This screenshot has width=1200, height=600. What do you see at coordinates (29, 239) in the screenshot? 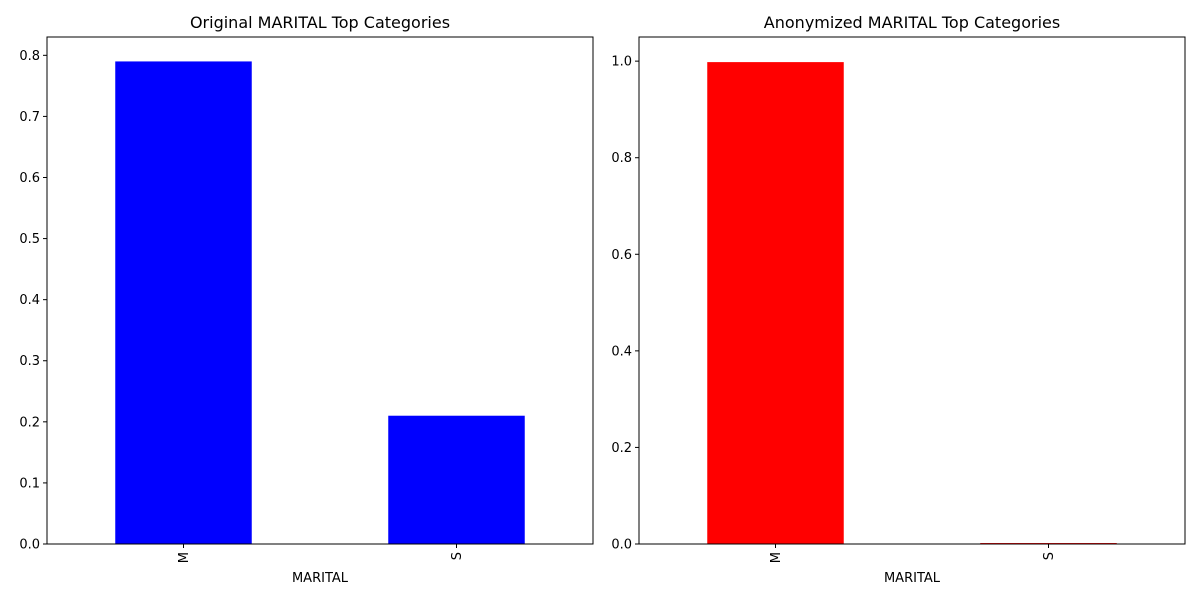
I see `y-tick-label: 0.5` at bounding box center [29, 239].